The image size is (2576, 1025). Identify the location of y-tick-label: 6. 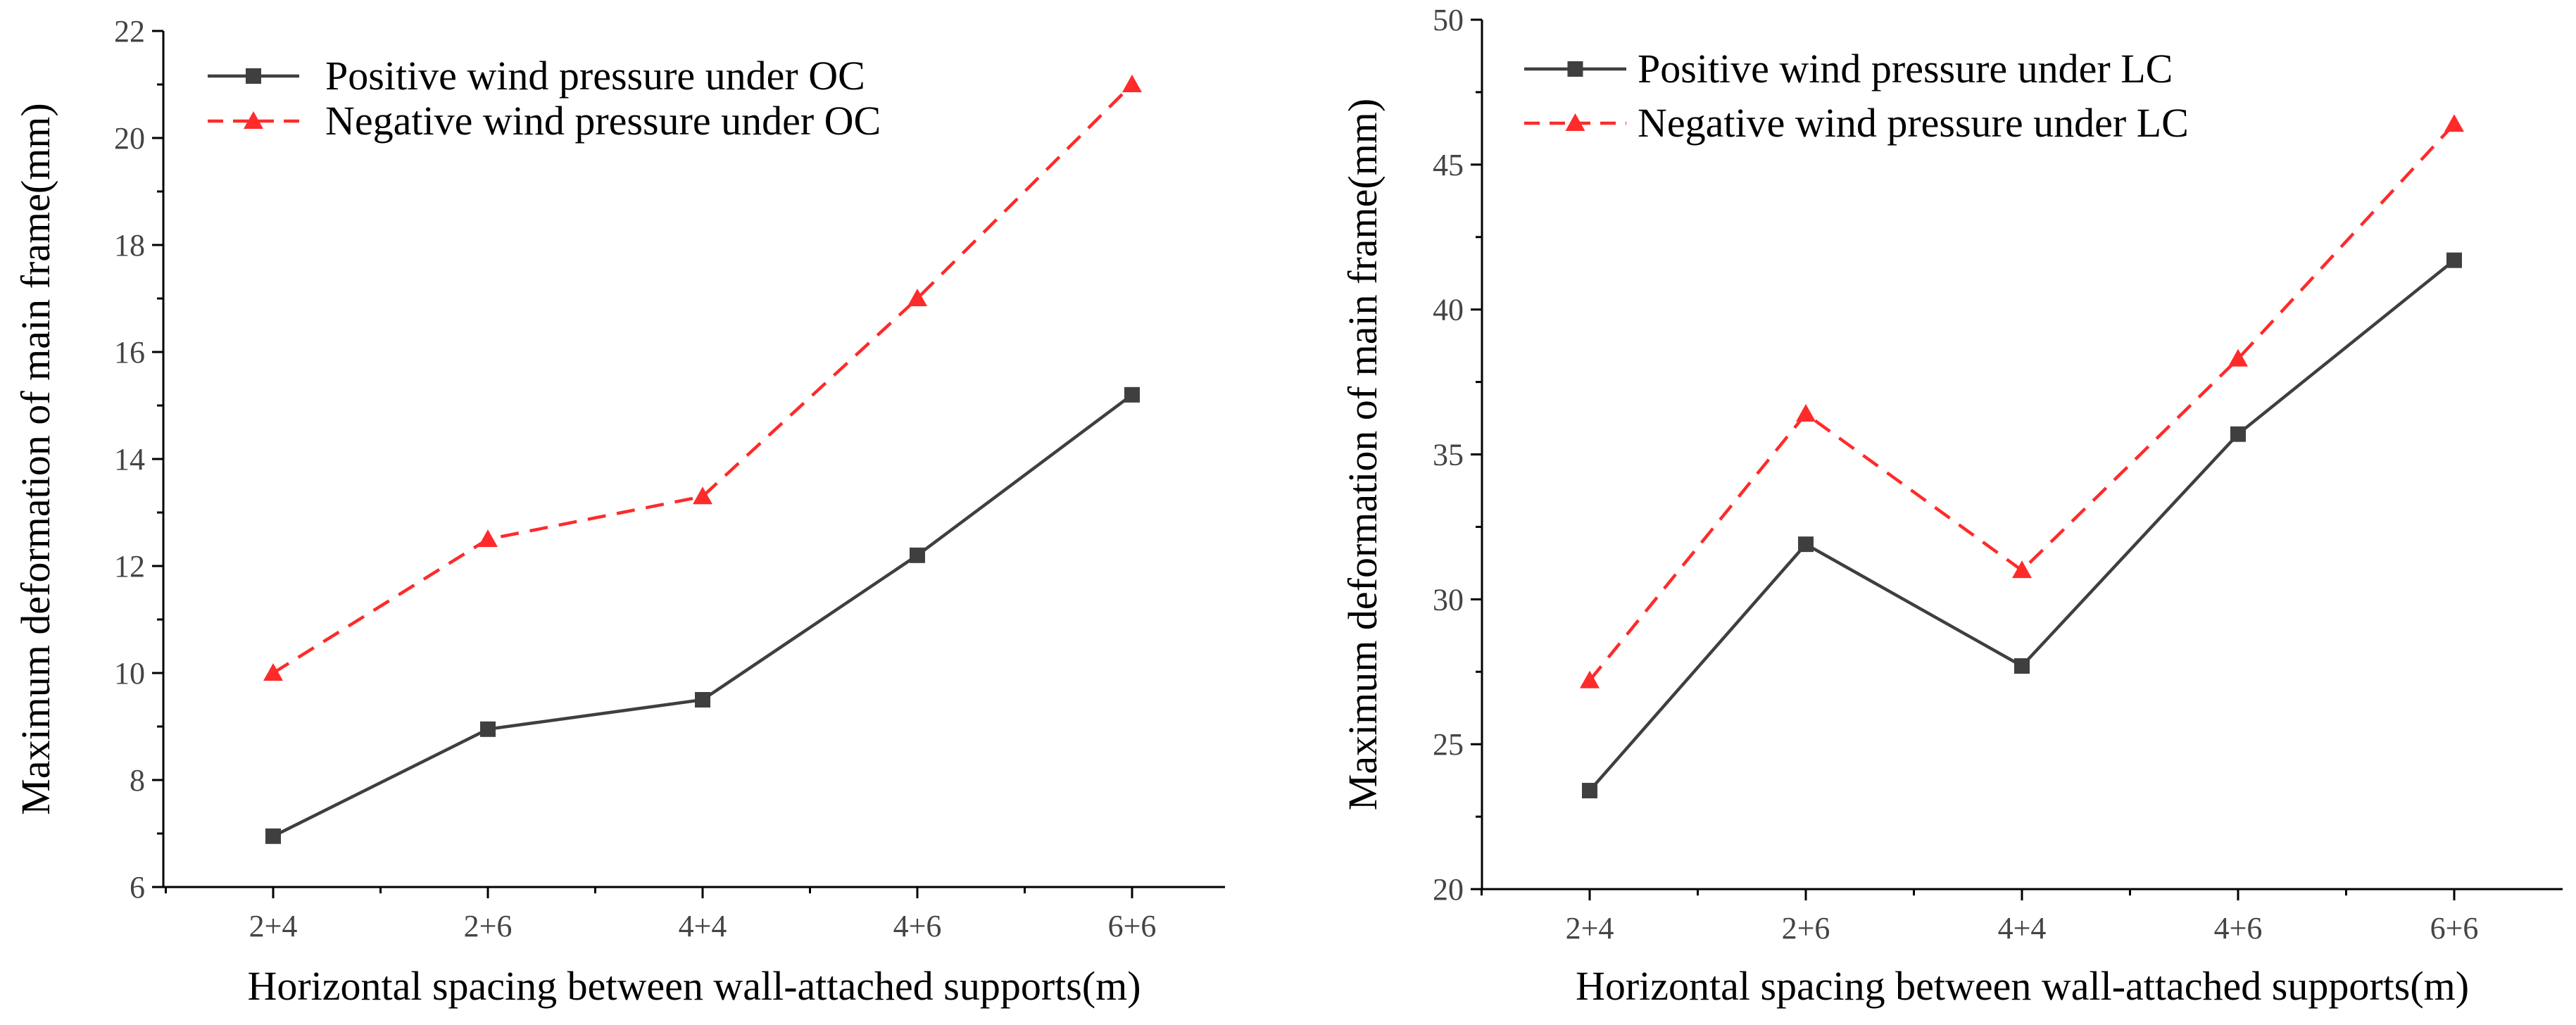
(137, 887).